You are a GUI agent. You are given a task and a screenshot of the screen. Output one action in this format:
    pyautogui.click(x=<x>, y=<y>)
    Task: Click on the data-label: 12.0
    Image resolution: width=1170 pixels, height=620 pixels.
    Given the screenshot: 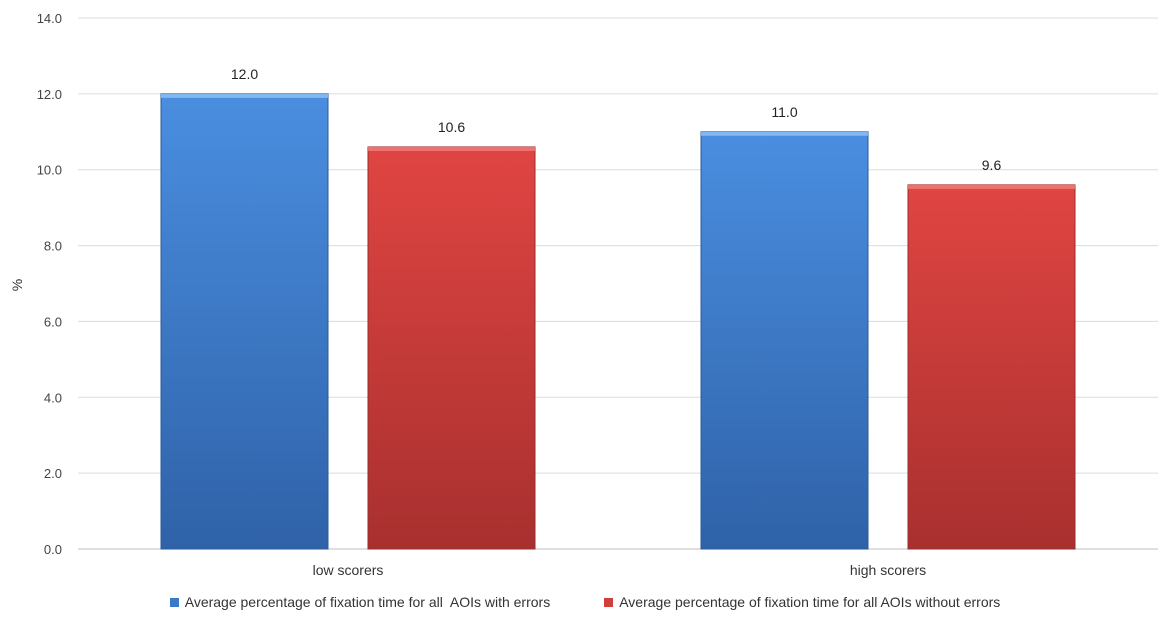 What is the action you would take?
    pyautogui.click(x=244, y=74)
    